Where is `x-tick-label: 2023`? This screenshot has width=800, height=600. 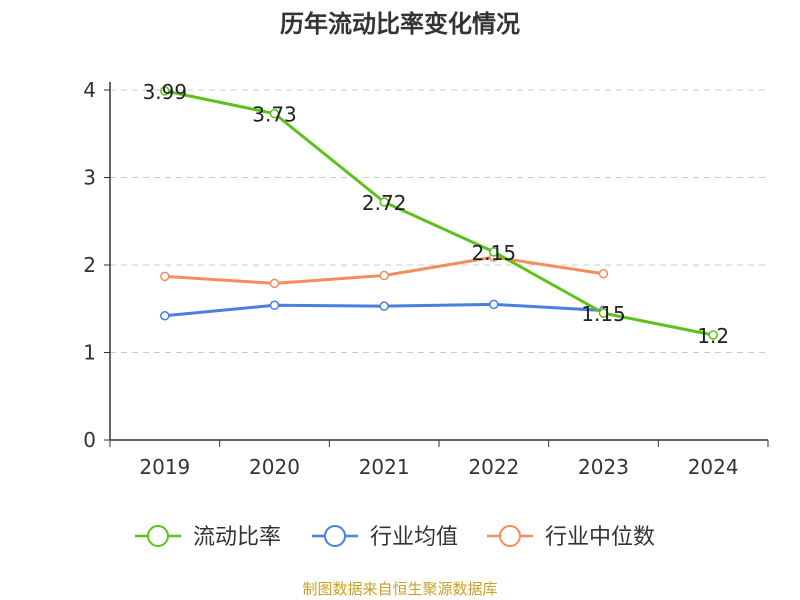
x-tick-label: 2023 is located at coordinates (603, 467).